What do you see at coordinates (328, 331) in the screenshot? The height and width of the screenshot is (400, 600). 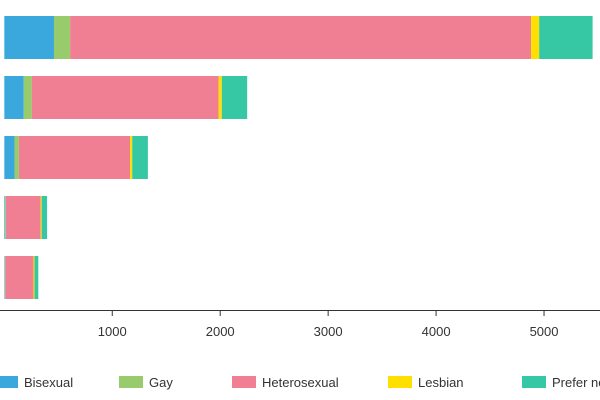 I see `x-tick-label: 3000` at bounding box center [328, 331].